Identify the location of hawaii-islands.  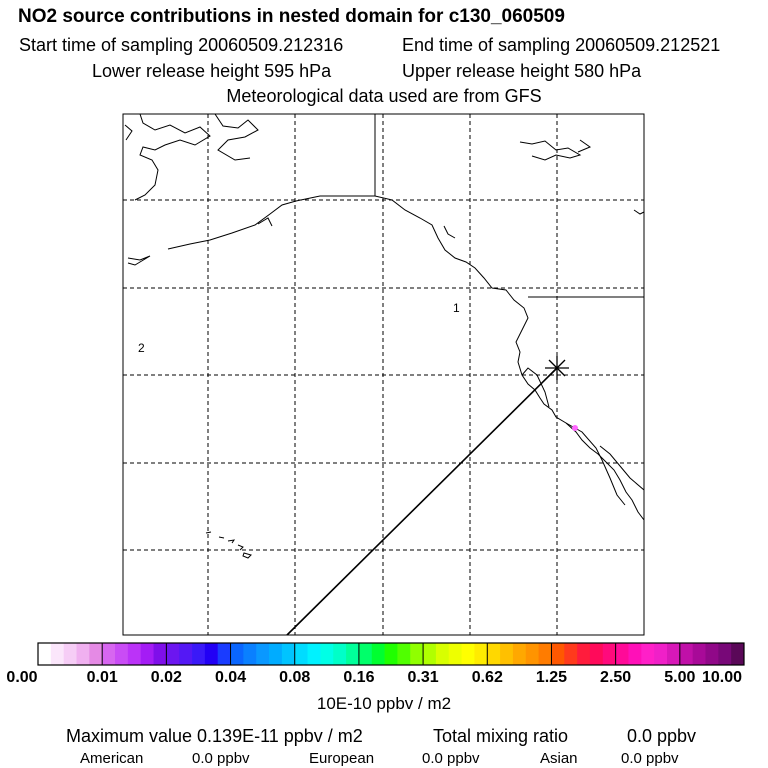
(228, 545).